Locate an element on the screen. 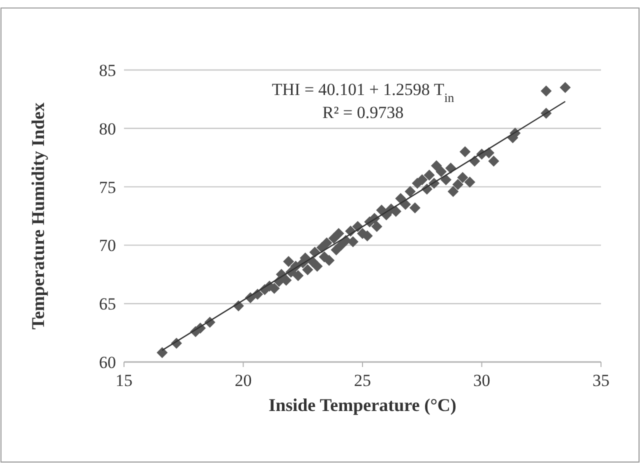 Image resolution: width=640 pixels, height=463 pixels. y-axis-title: Temperature Humidity Index is located at coordinates (38, 216).